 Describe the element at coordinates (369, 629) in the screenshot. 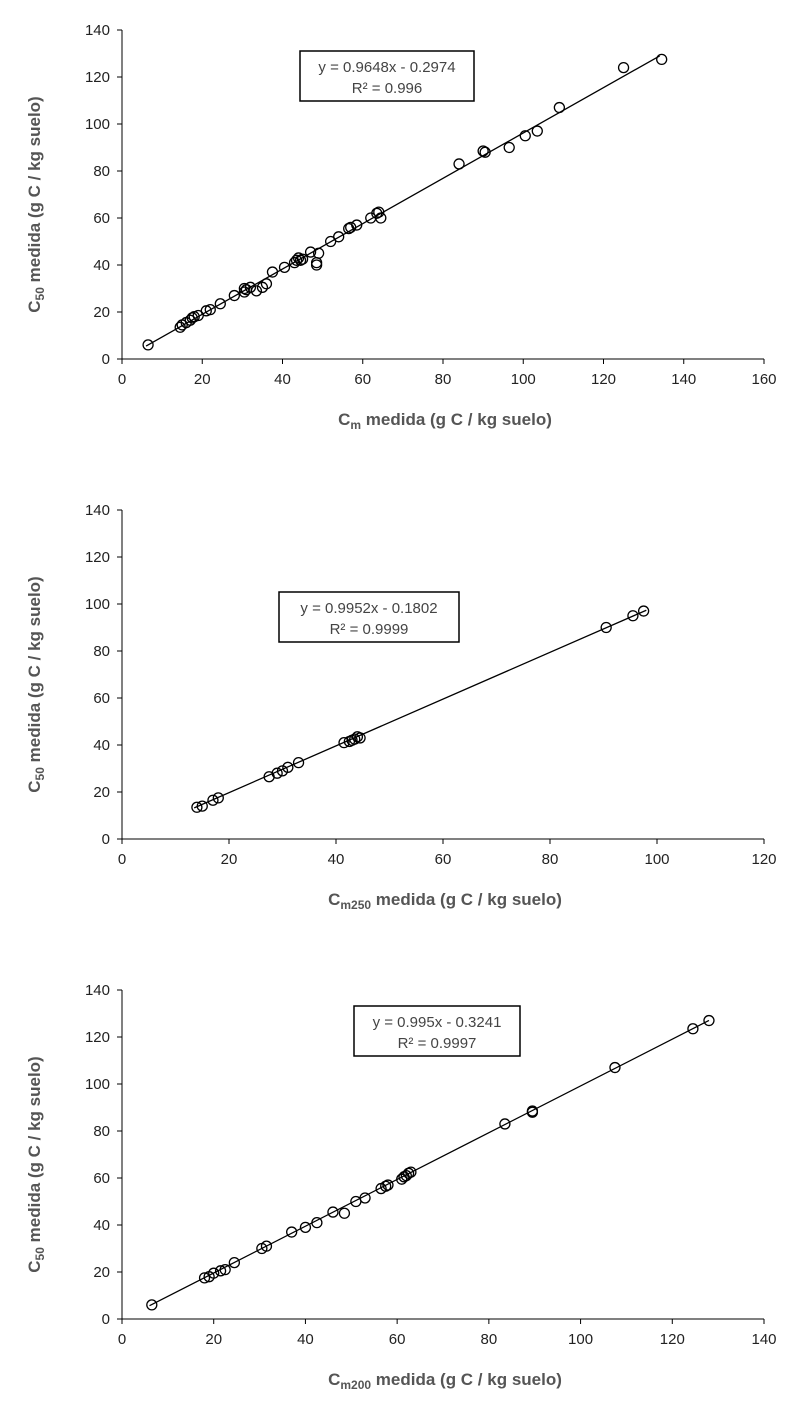

I see `r-squared: R² = 0.9999` at that location.